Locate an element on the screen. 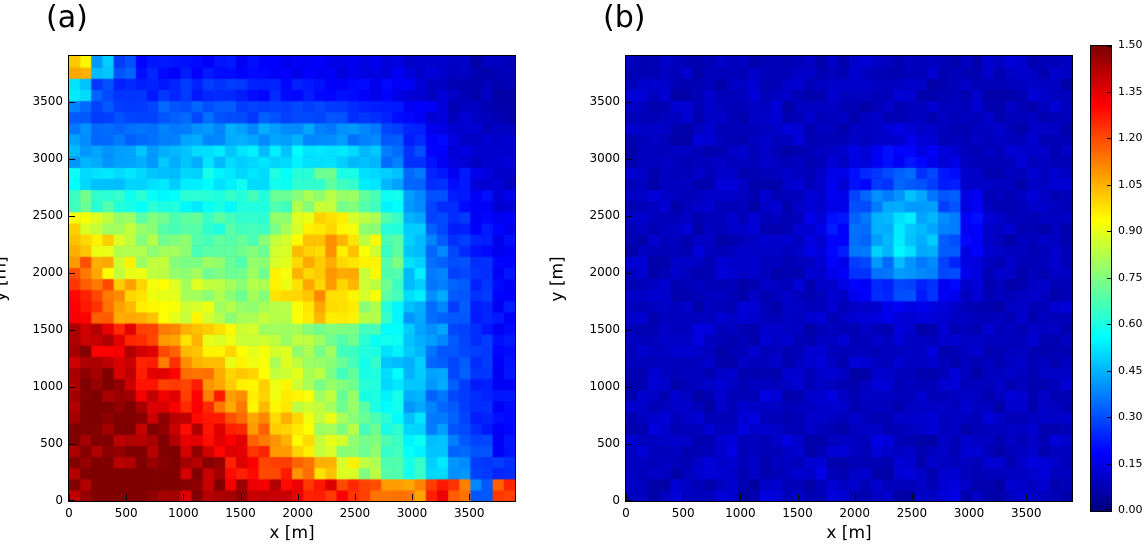 This screenshot has height=547, width=1147. colorbar-tick-label: 1.35 is located at coordinates (1130, 91).